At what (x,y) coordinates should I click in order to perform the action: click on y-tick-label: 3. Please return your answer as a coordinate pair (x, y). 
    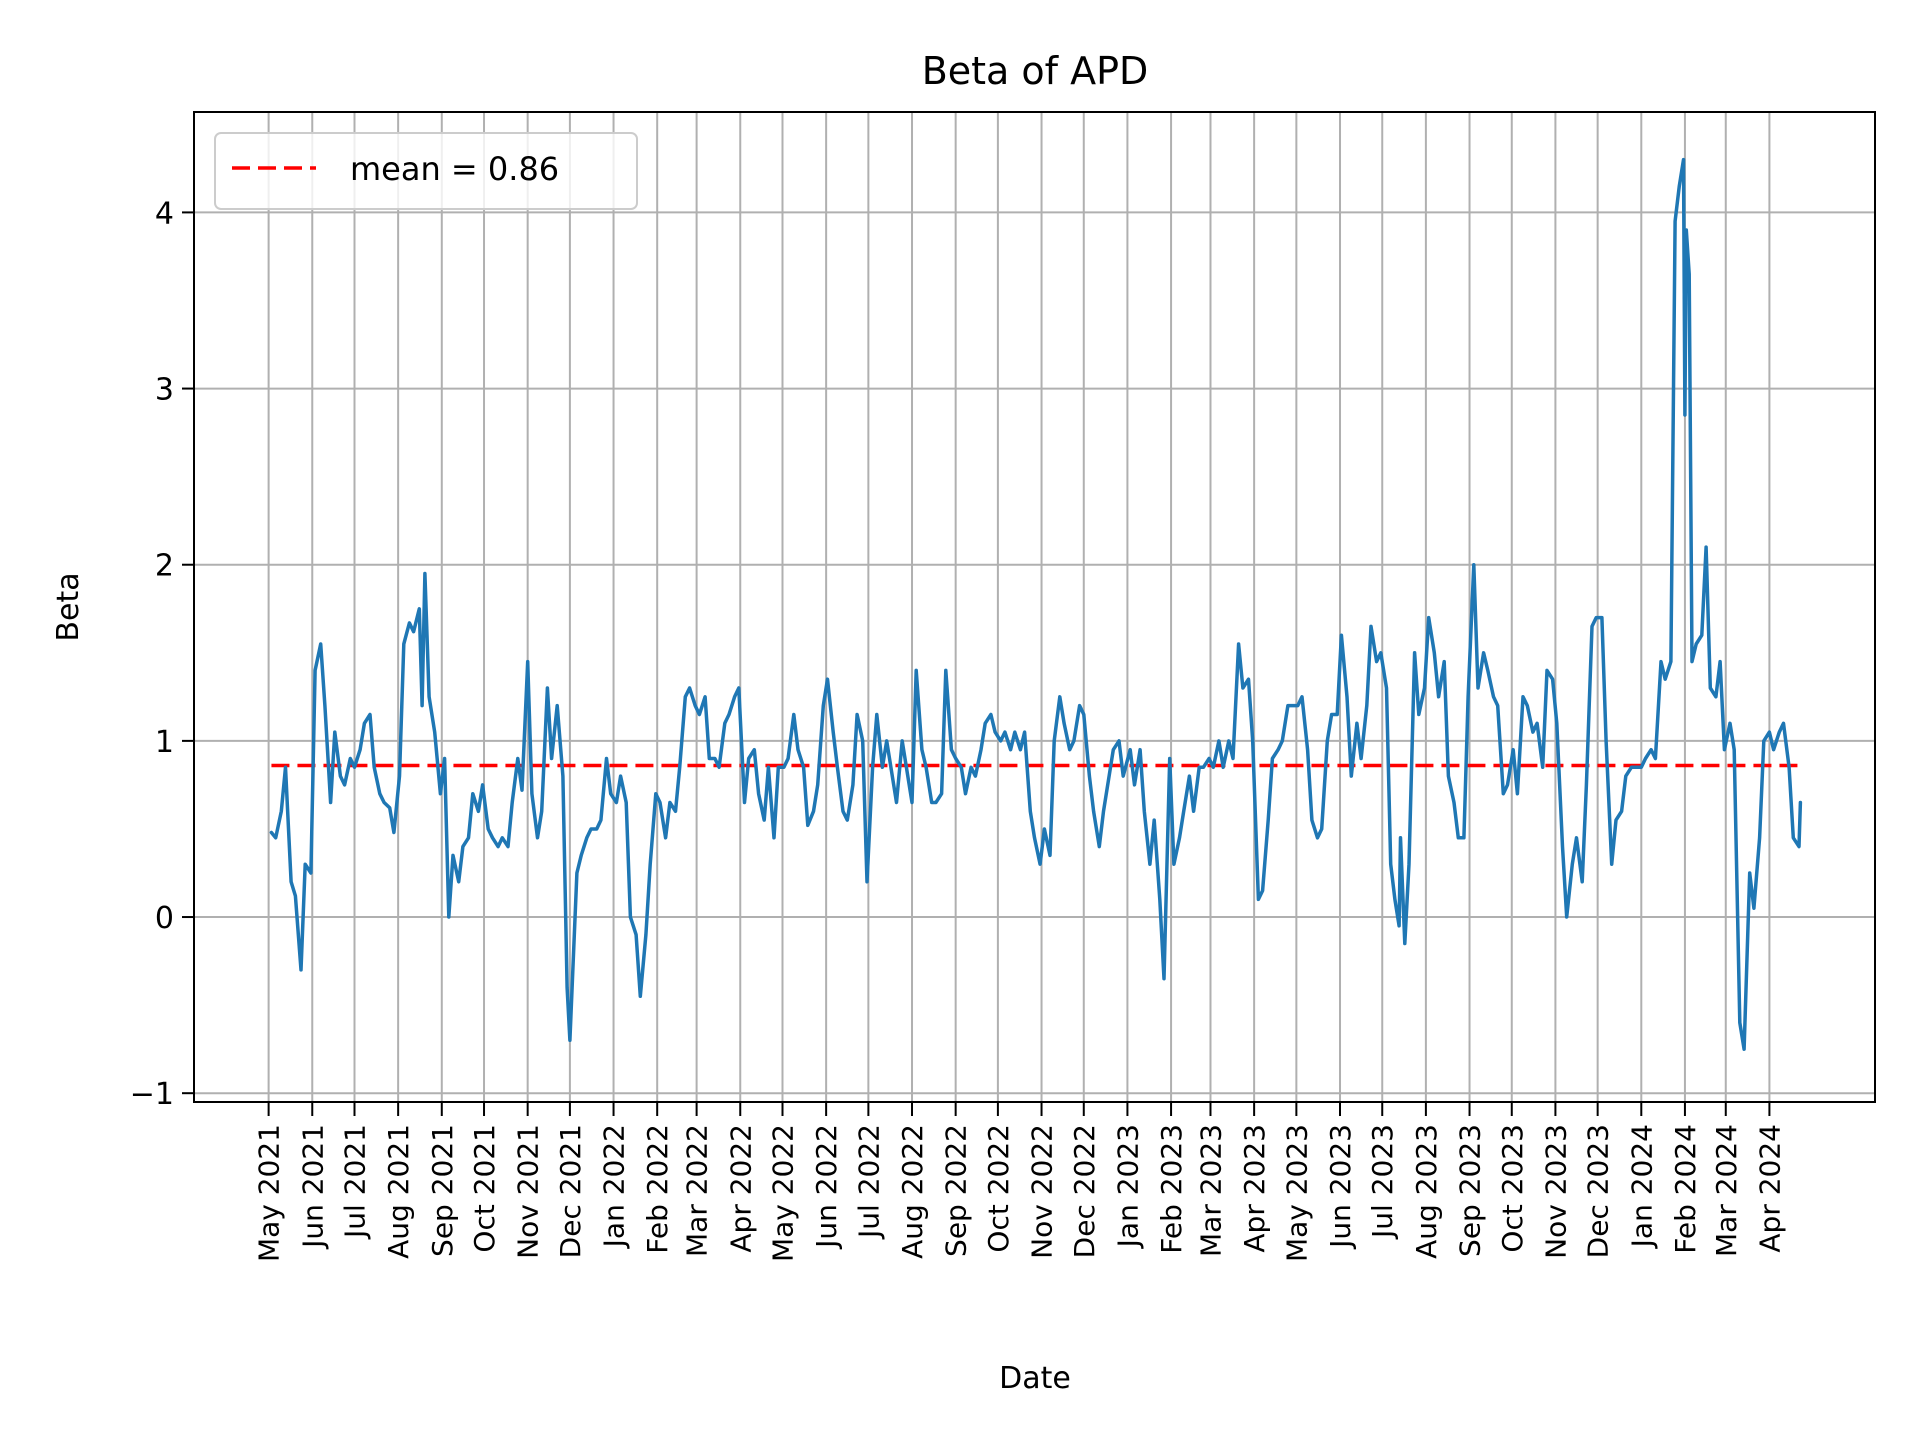
    Looking at the image, I should click on (164, 390).